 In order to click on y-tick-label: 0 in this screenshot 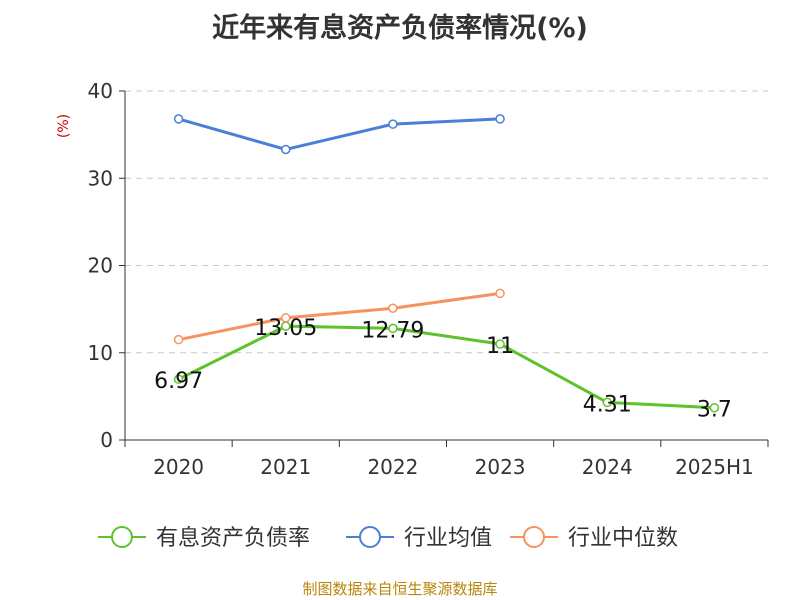, I will do `click(106, 440)`.